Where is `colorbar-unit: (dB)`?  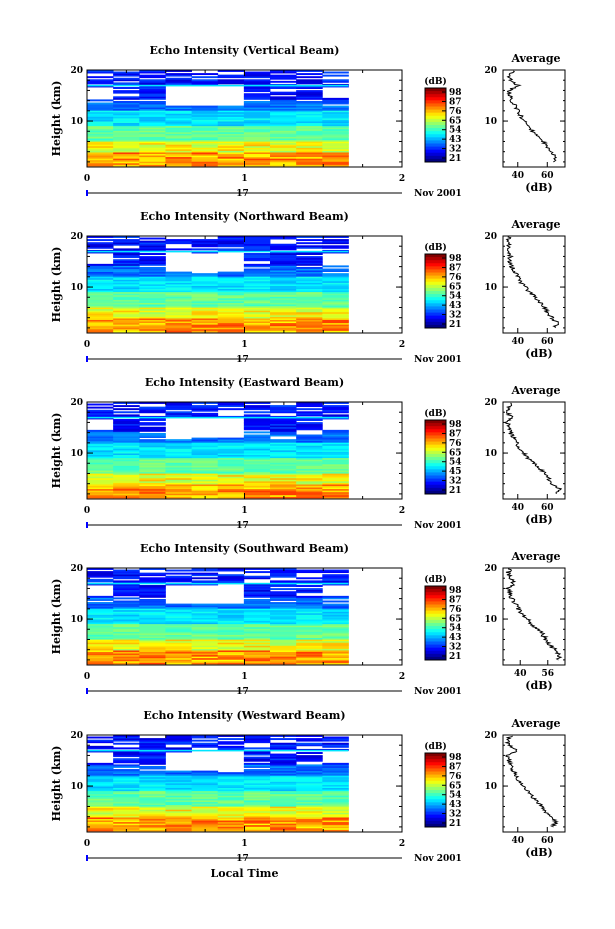 colorbar-unit: (dB) is located at coordinates (435, 579).